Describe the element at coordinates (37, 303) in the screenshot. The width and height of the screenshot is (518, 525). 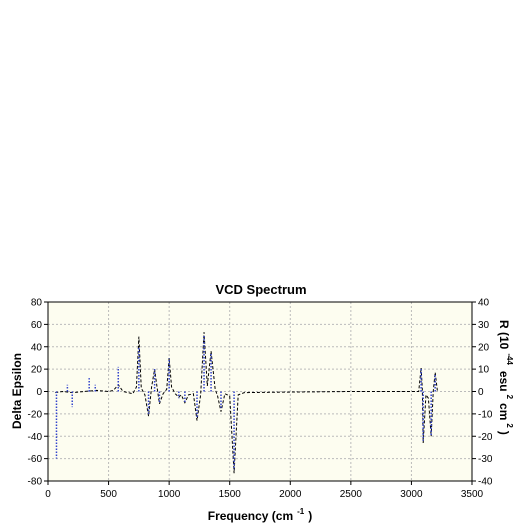
I see `y-tick-label: 80` at that location.